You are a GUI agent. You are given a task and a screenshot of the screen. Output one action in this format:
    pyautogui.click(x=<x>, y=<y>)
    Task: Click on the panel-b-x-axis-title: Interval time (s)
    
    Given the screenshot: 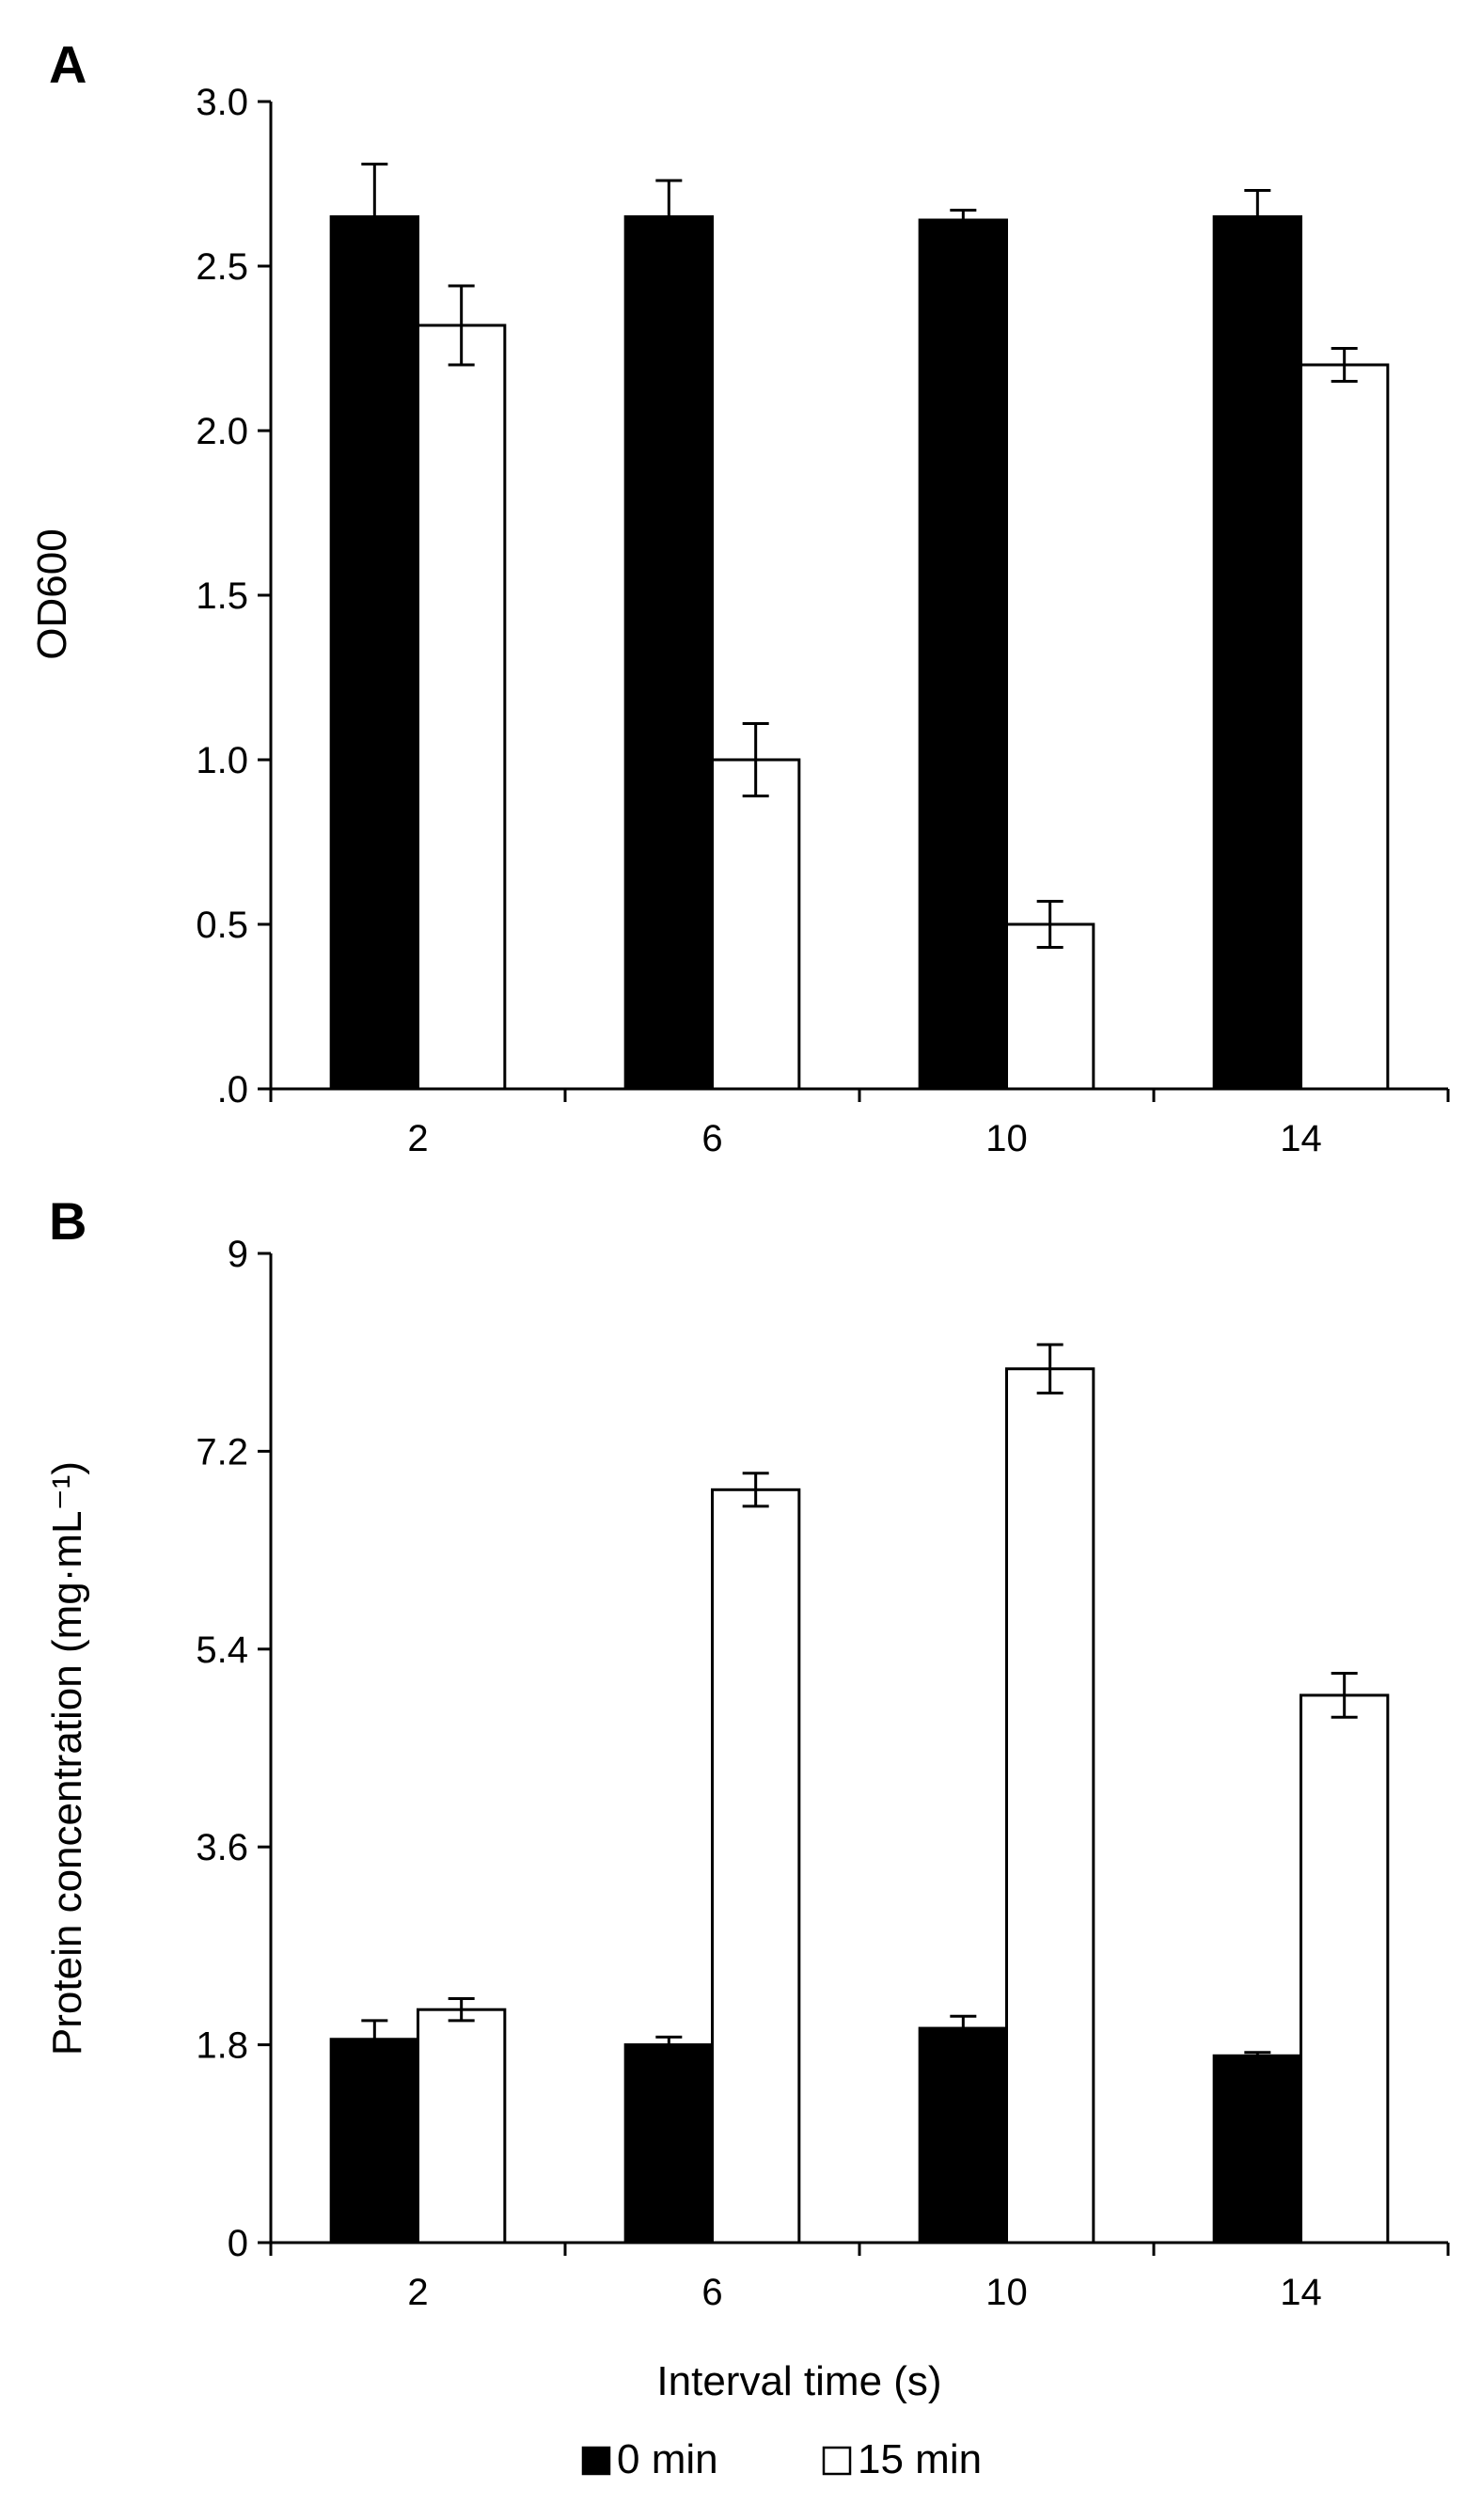 What is the action you would take?
    pyautogui.click(x=798, y=2381)
    